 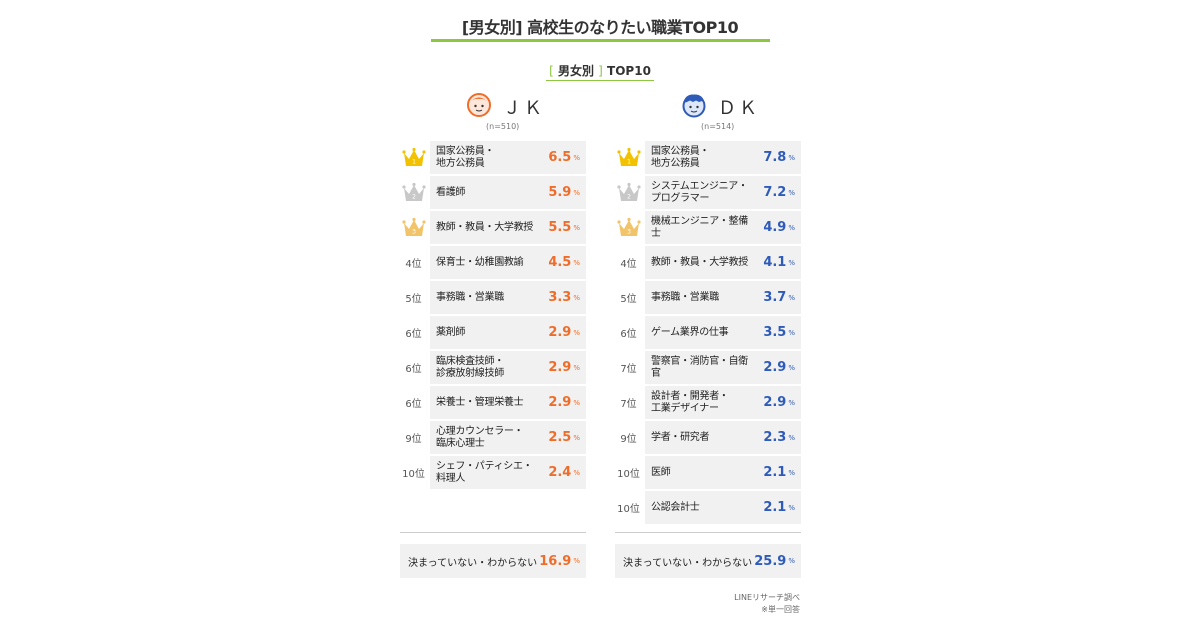 I want to click on dk-undecided-row: 決まっていない・わからない 25.9%, so click(x=708, y=561).